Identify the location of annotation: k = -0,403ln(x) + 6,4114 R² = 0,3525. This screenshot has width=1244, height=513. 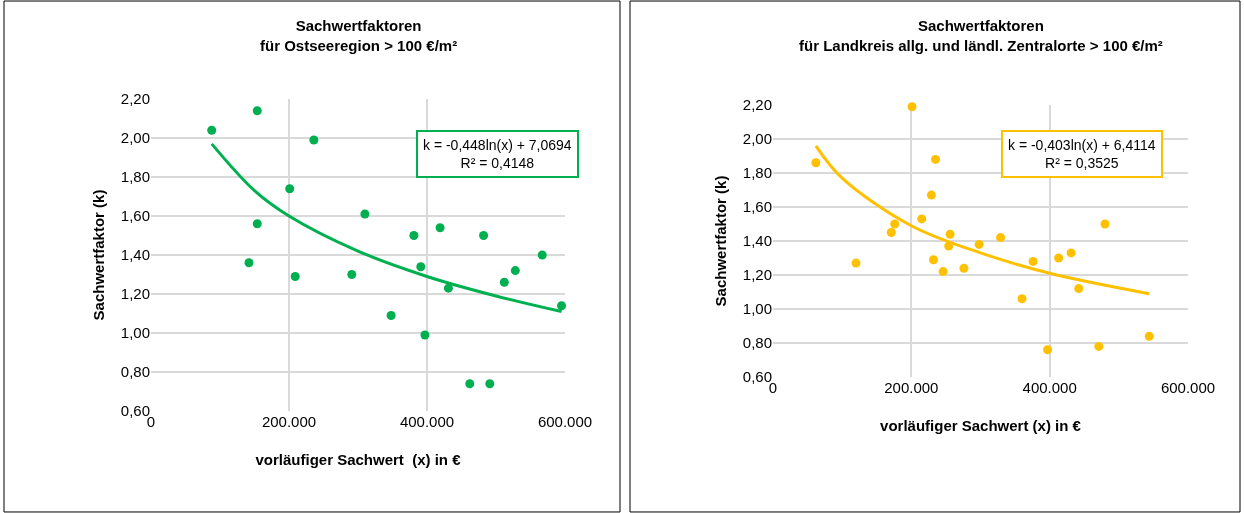
(1082, 154).